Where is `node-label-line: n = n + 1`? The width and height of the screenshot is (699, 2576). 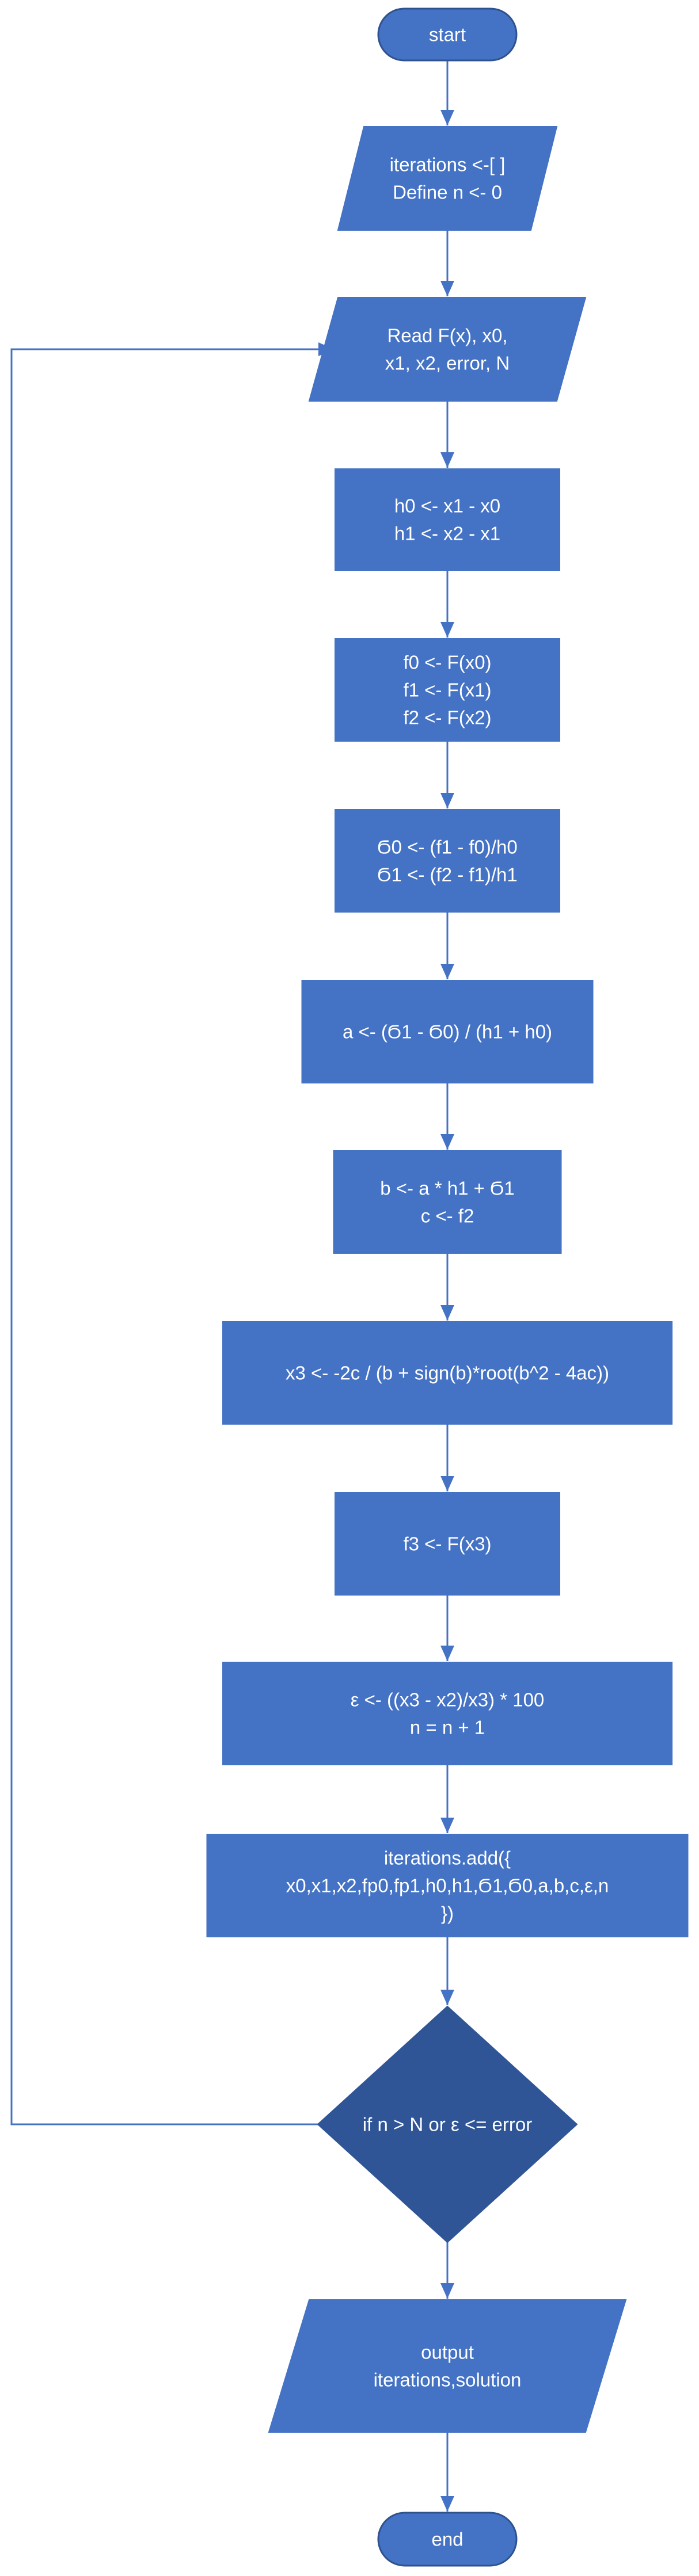
node-label-line: n = n + 1 is located at coordinates (447, 1727).